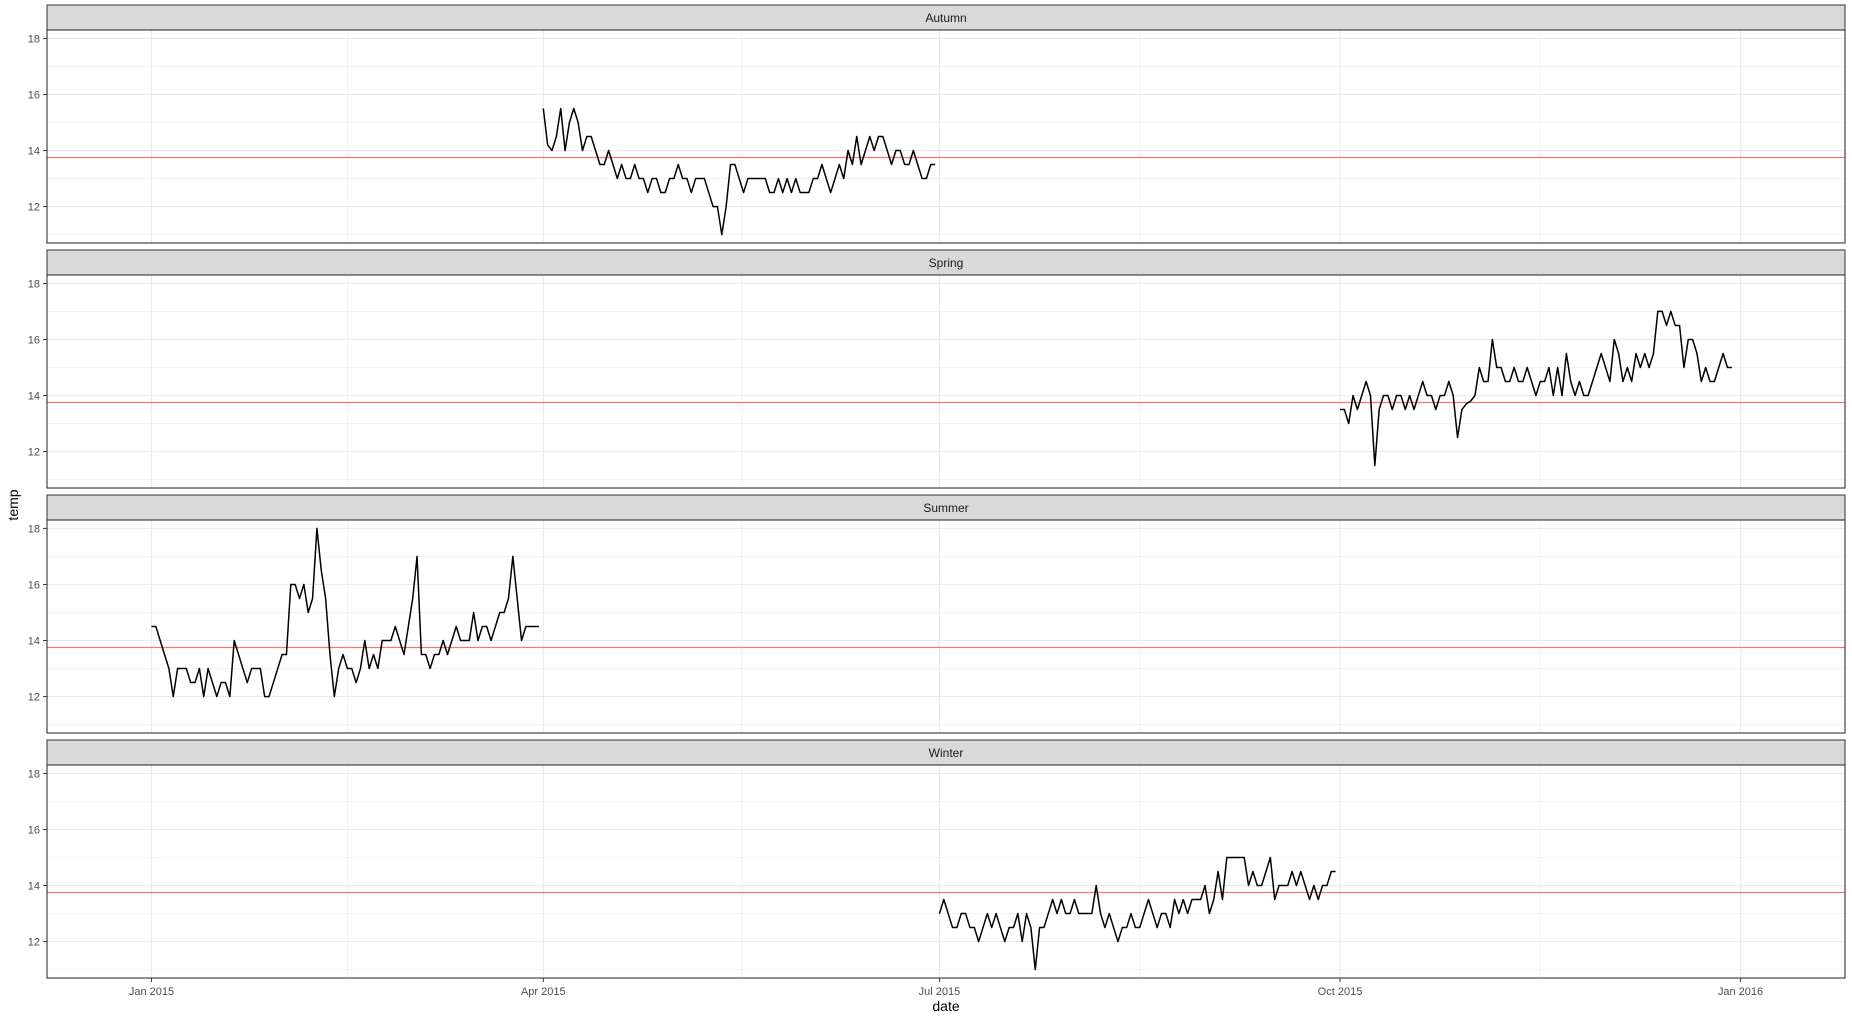 The width and height of the screenshot is (1852, 1016). I want to click on x-tick-label: Oct 2015, so click(1340, 992).